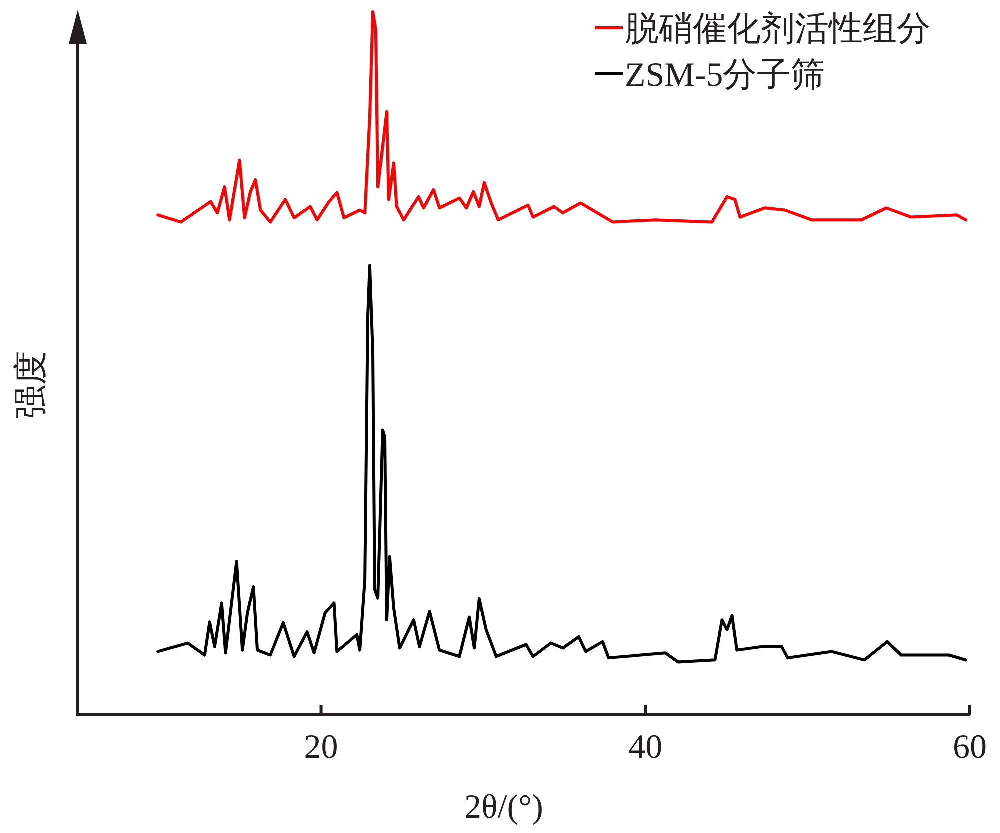 This screenshot has width=1000, height=833. I want to click on y-label: 强度, so click(31, 385).